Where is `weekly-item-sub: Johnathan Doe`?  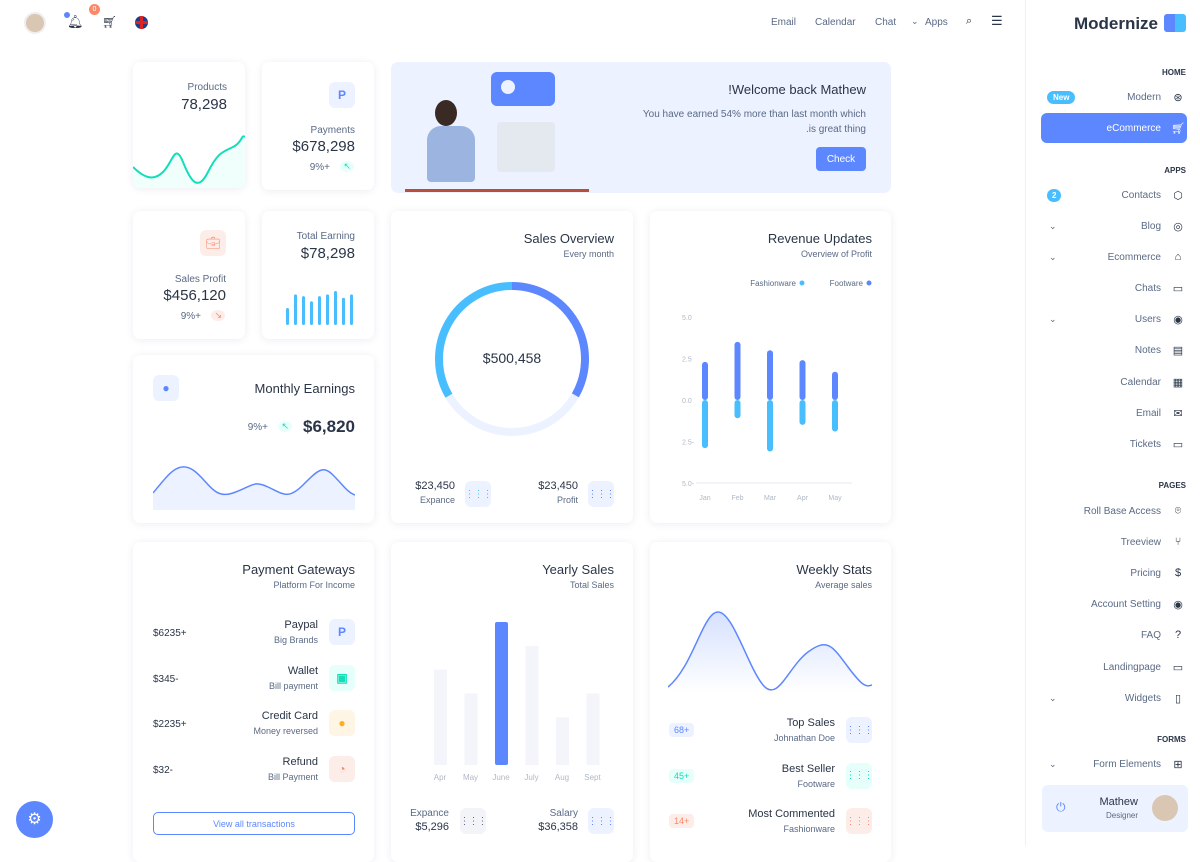
weekly-item-sub: Johnathan Doe is located at coordinates (804, 738).